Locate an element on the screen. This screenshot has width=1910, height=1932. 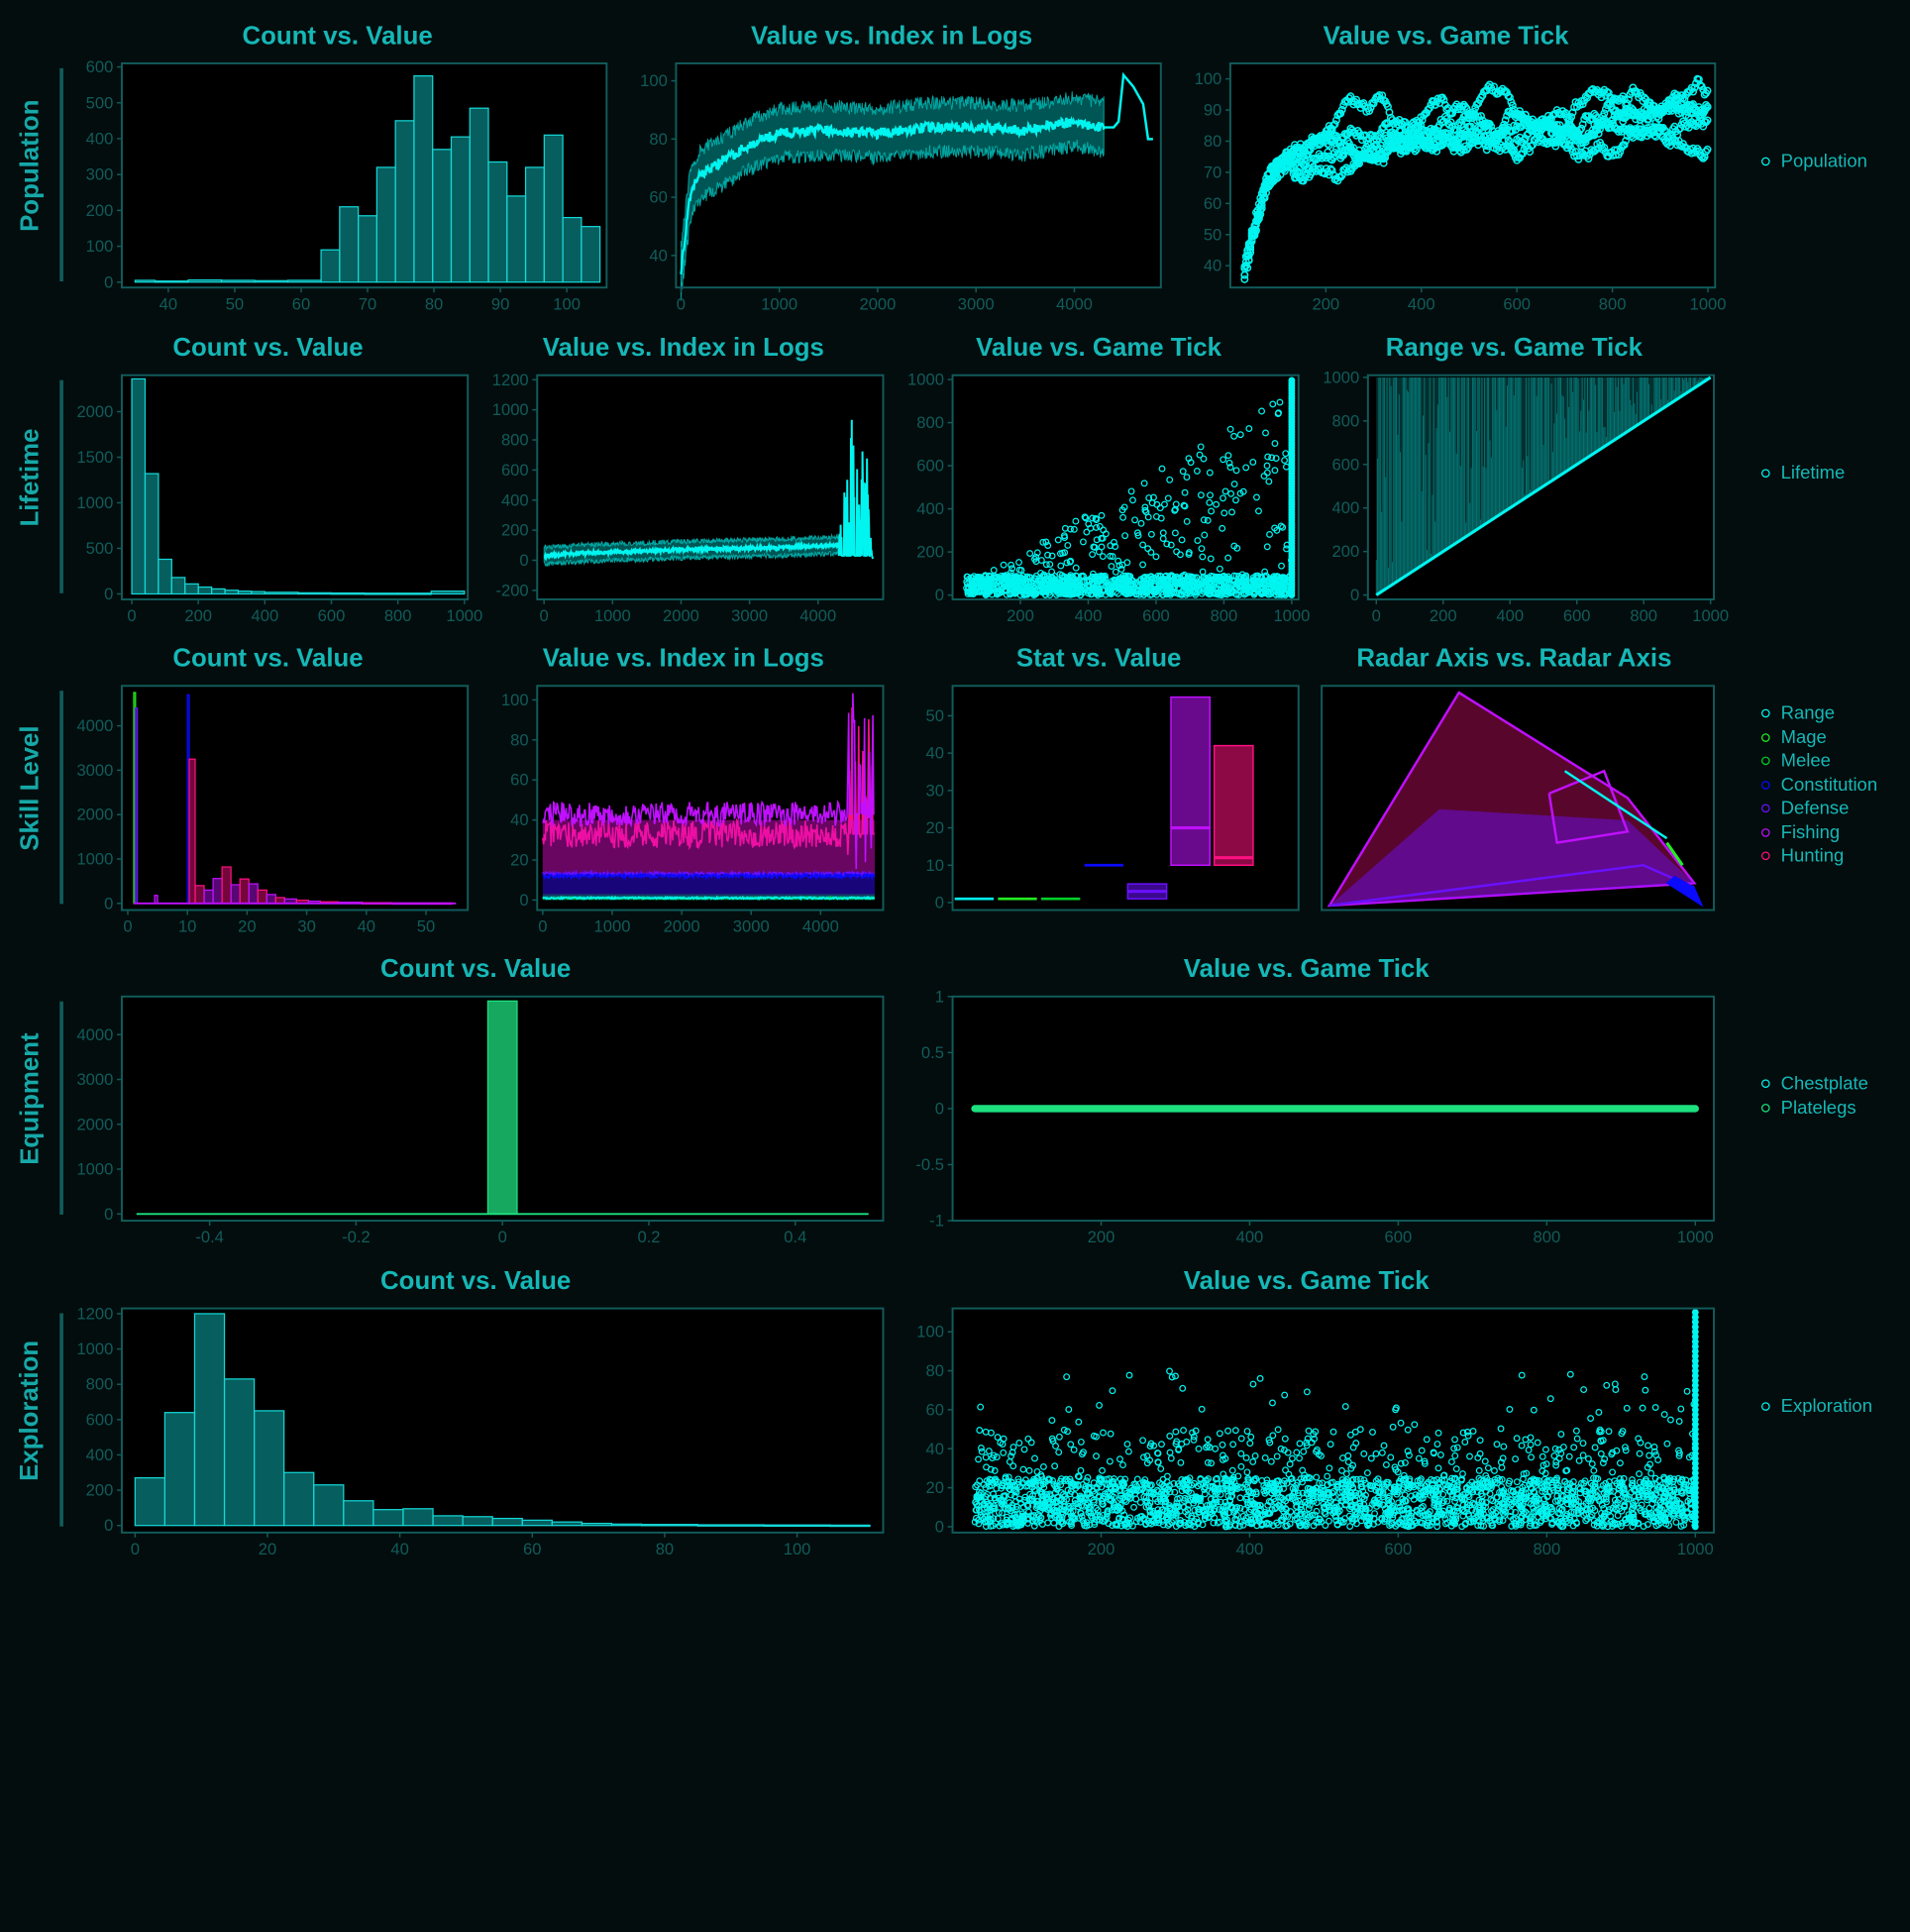
chart-title: Count vs. Value is located at coordinates (268, 349).